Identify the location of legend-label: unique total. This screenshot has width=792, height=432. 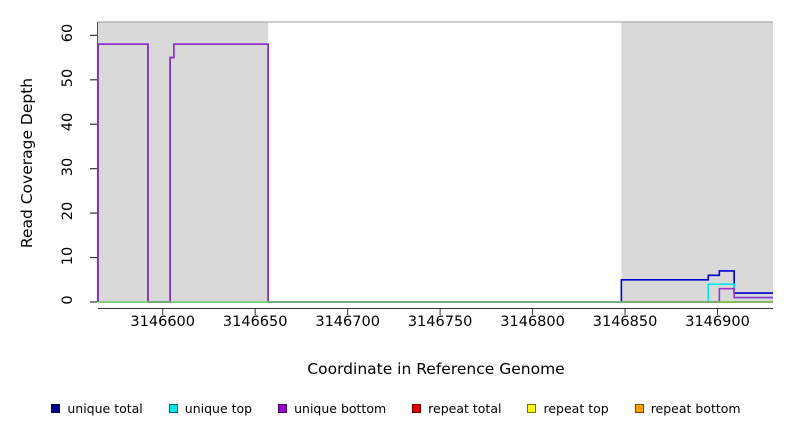
(105, 408).